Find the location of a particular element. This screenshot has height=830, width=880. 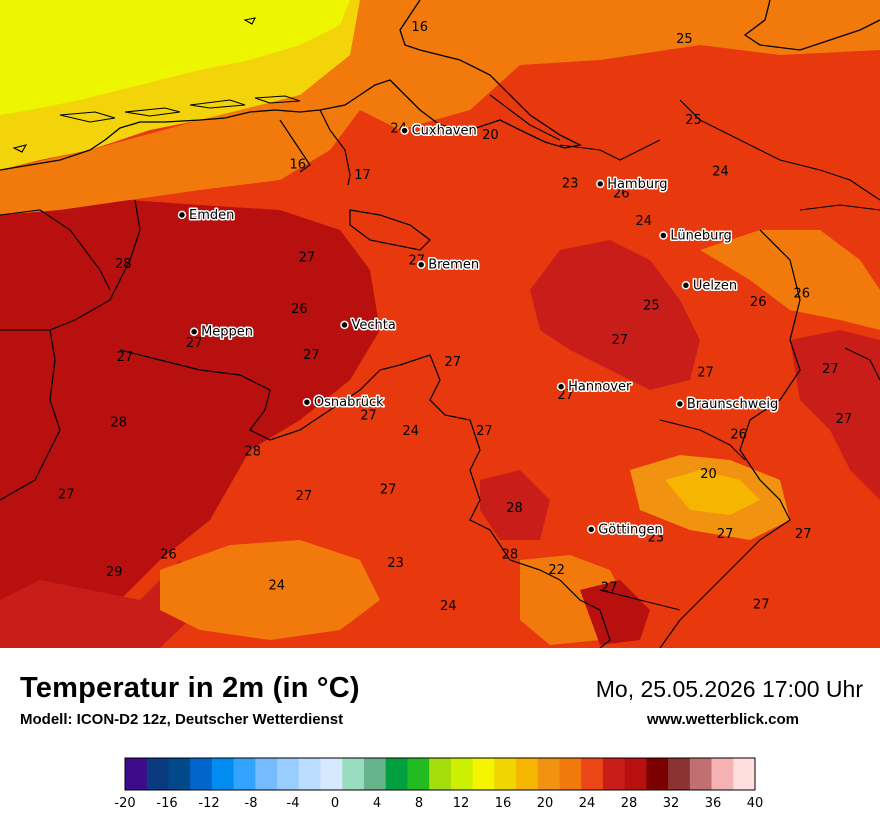

southern-hills-zone is located at coordinates (270, 590).